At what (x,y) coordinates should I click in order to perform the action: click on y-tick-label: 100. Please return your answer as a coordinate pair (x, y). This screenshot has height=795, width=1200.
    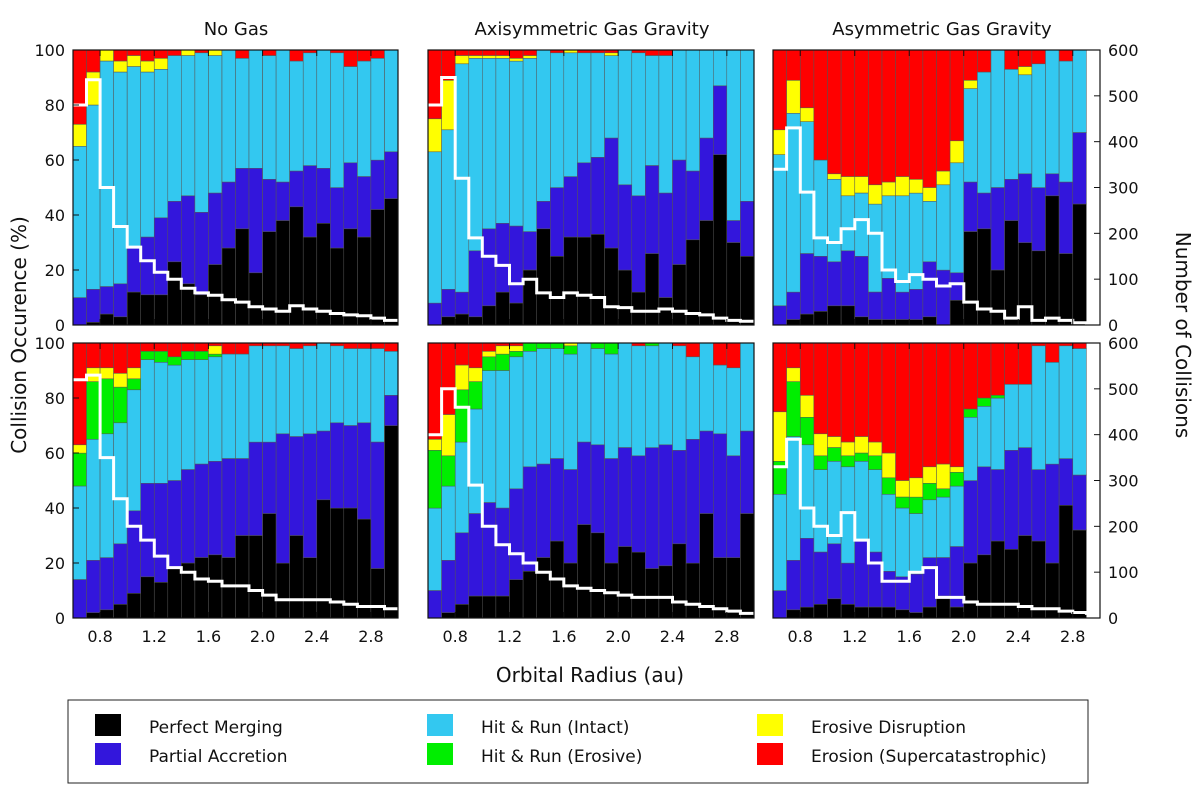
    Looking at the image, I should click on (49, 50).